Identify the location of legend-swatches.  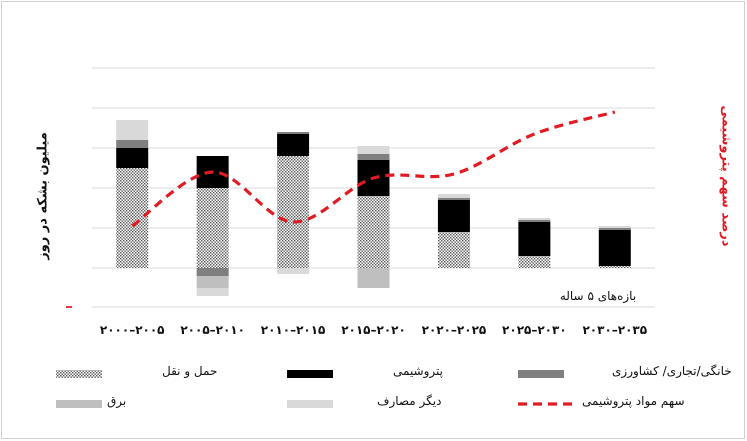
(316, 389).